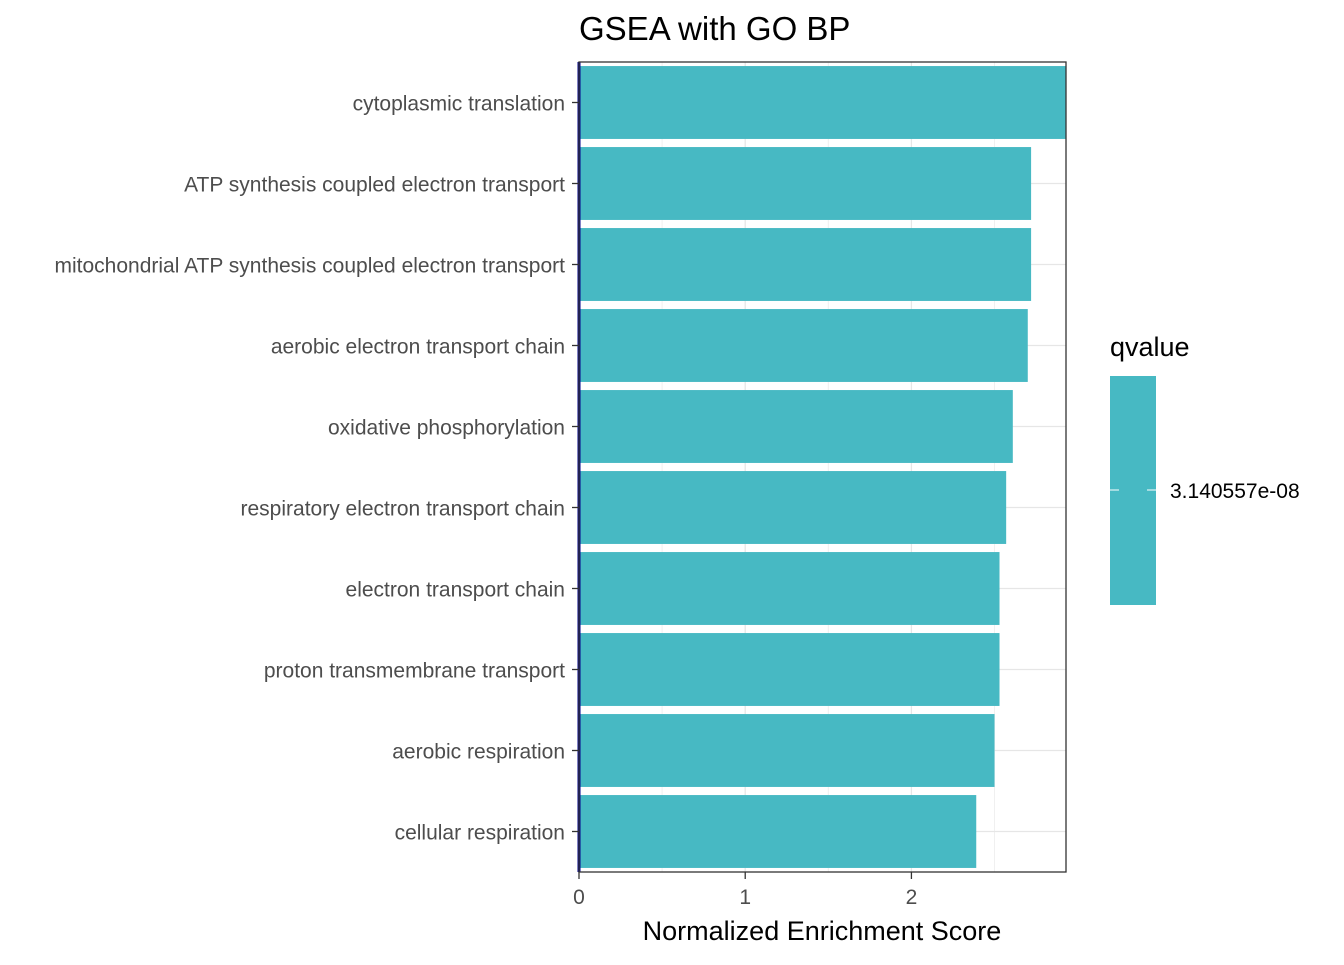  Describe the element at coordinates (418, 347) in the screenshot. I see `y-tick-label: aerobic electron transport chain` at that location.